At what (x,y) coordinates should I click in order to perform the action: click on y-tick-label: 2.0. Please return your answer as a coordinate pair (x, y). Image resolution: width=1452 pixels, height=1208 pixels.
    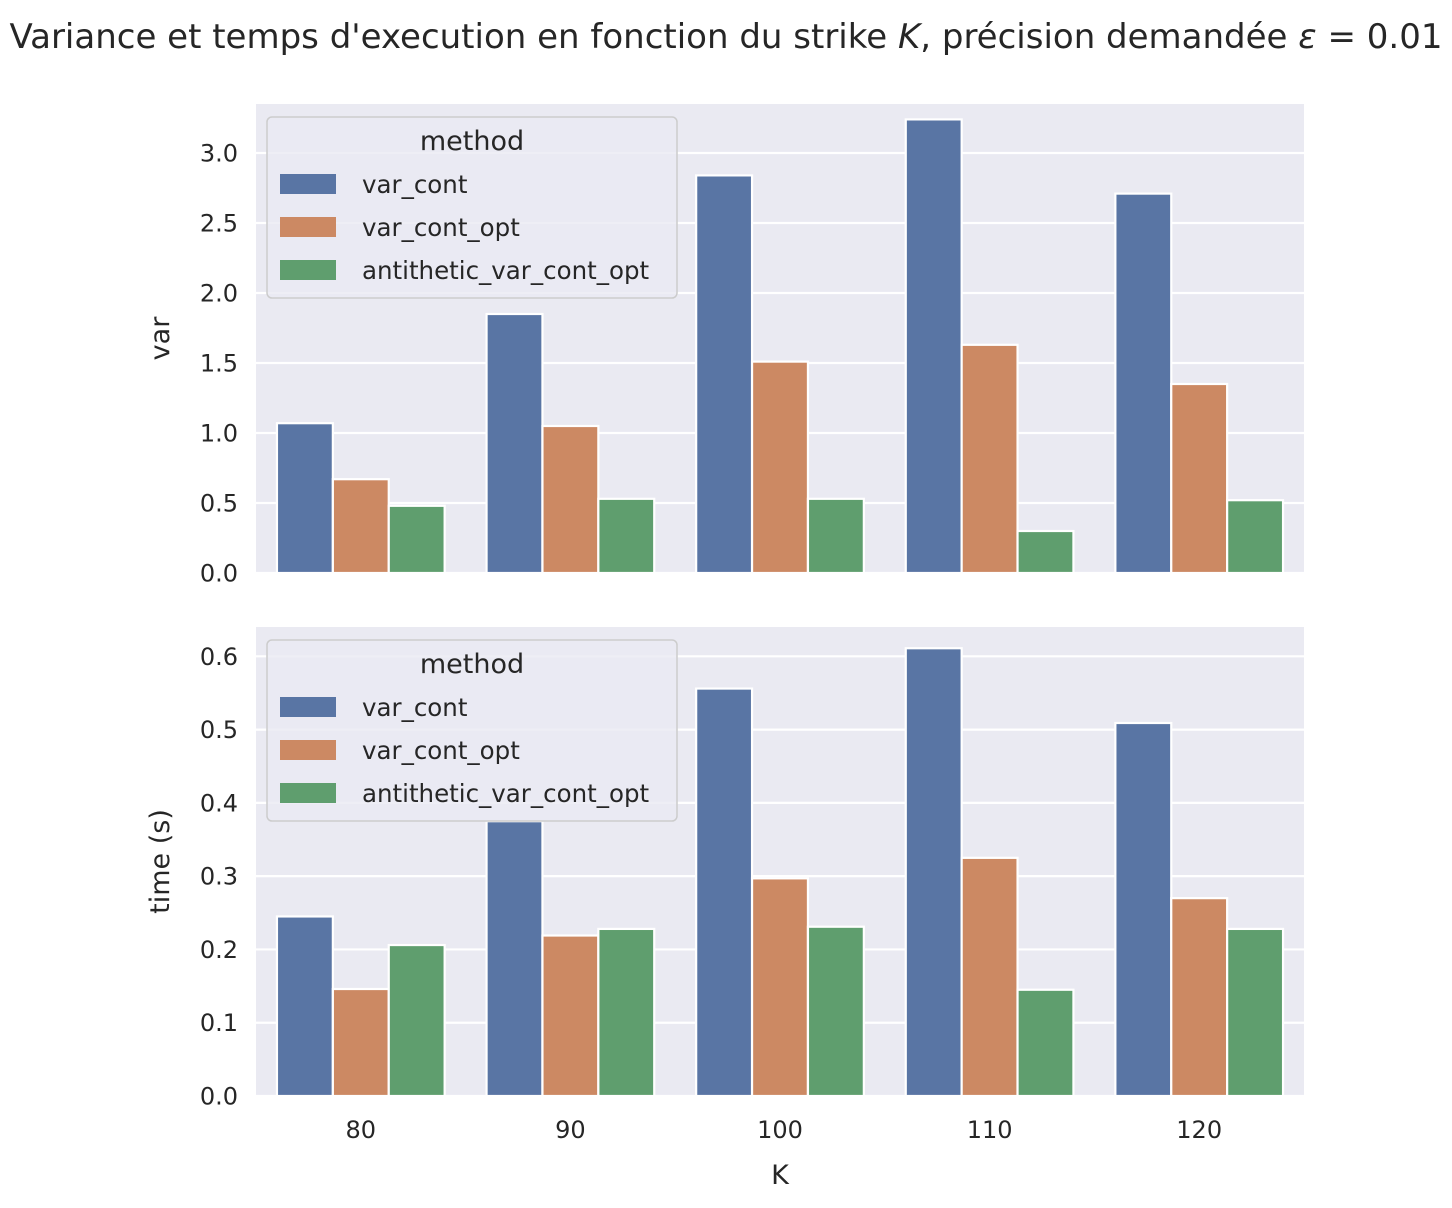
    Looking at the image, I should click on (219, 294).